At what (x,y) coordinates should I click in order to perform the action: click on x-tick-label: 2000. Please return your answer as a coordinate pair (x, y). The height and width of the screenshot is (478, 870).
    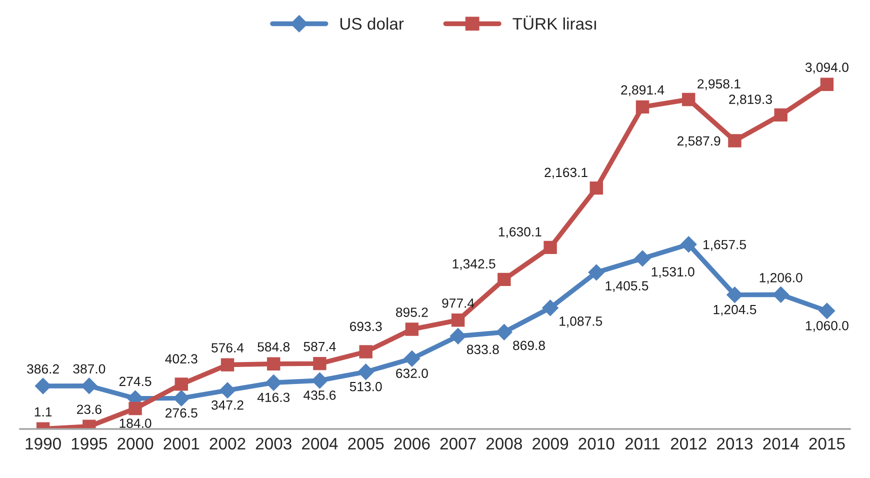
    Looking at the image, I should click on (136, 444).